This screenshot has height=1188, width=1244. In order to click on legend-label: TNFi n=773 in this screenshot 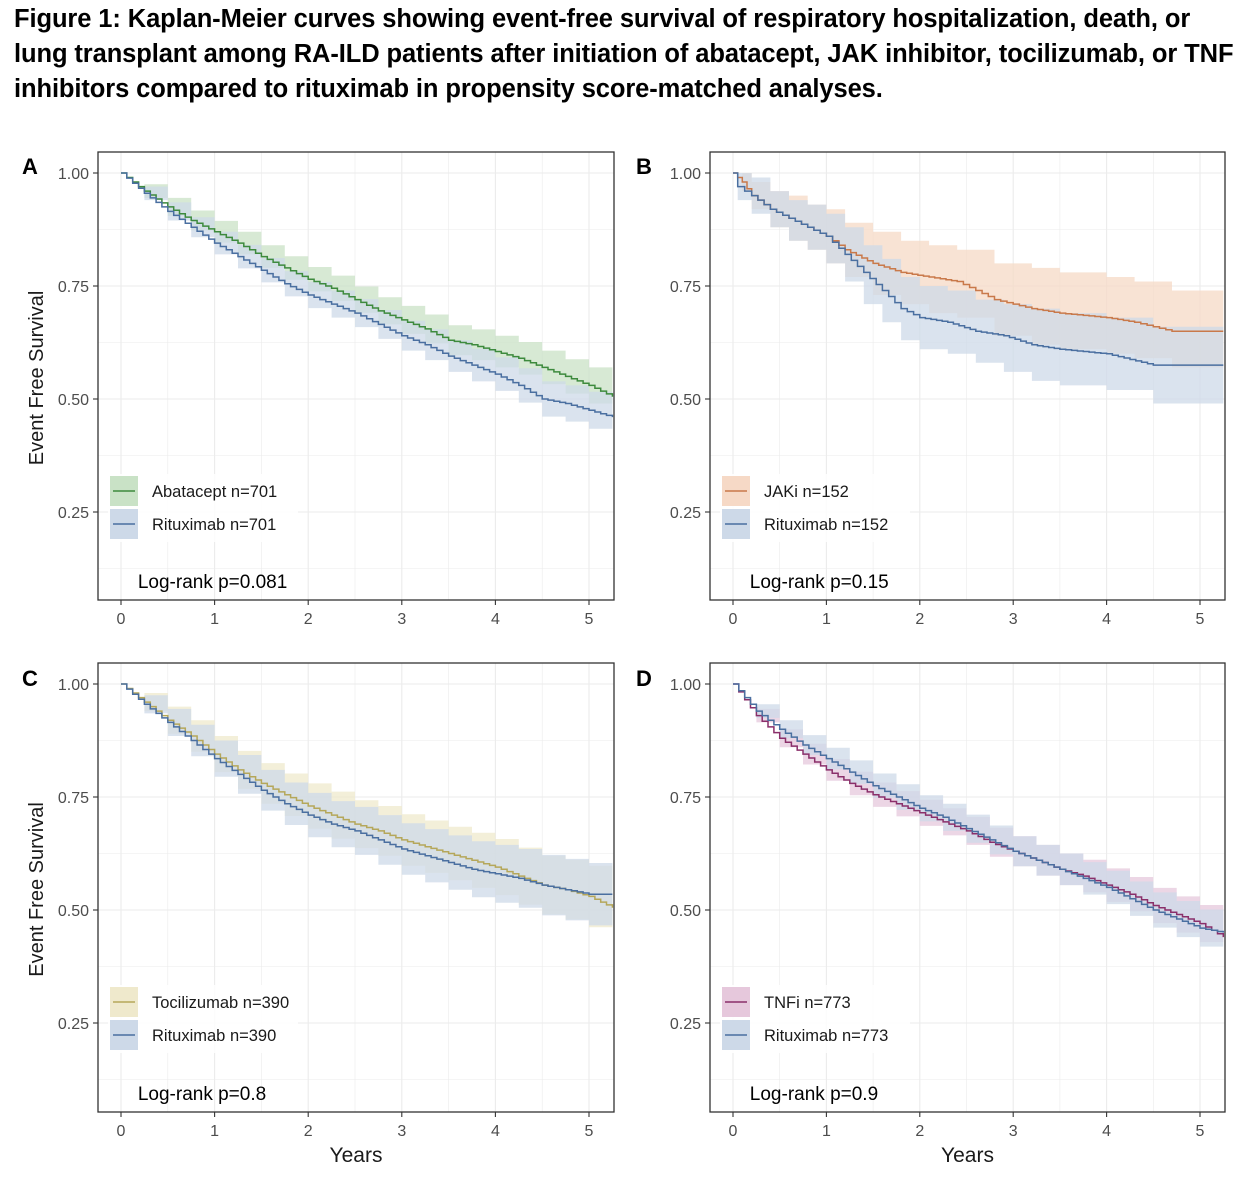, I will do `click(807, 1003)`.